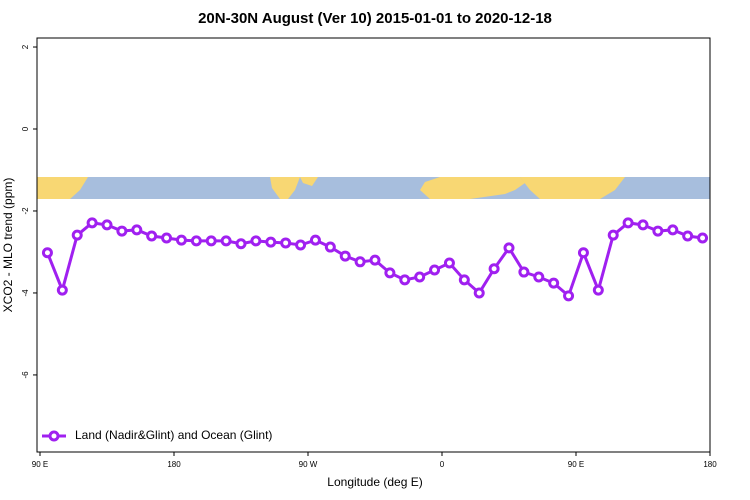  I want to click on y-tick-label: 0, so click(25, 128).